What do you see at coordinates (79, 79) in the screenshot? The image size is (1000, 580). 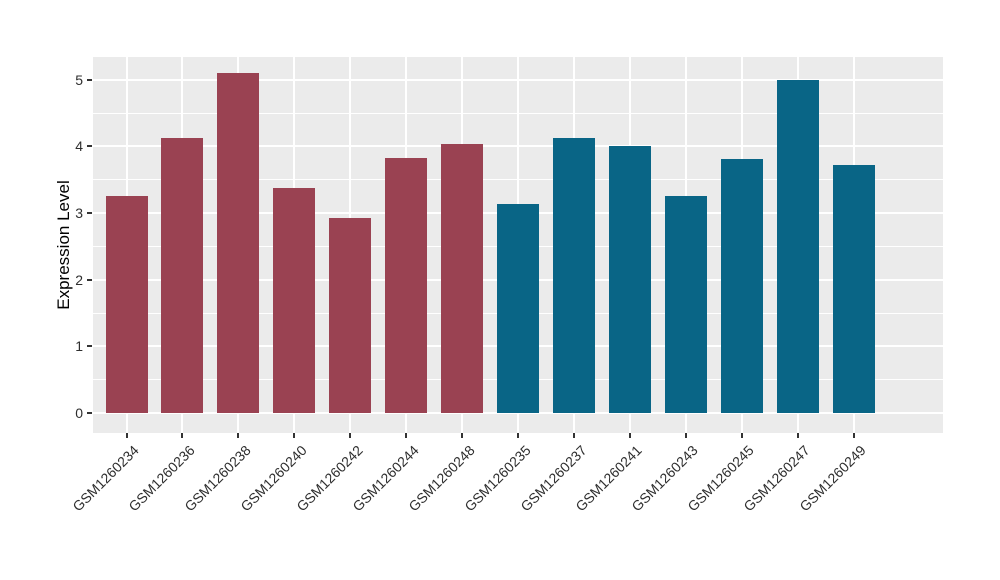 I see `y-tick-label: 5` at bounding box center [79, 79].